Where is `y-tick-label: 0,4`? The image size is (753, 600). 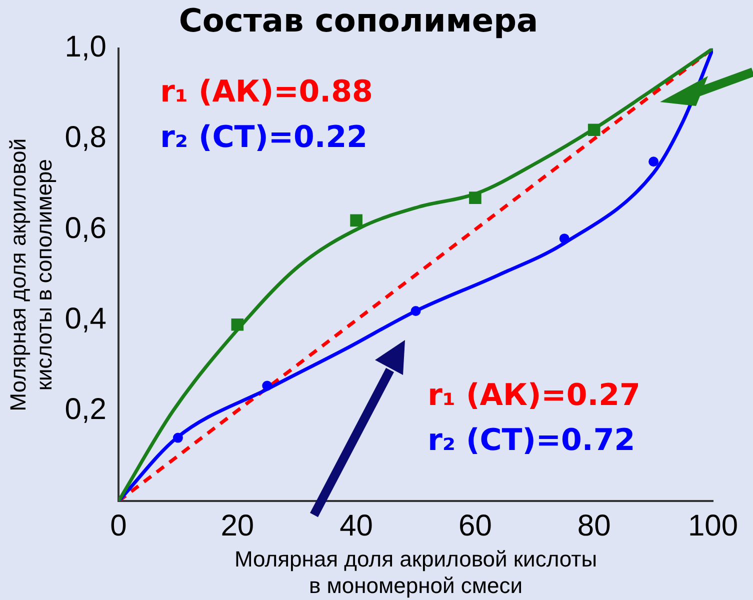 y-tick-label: 0,4 is located at coordinates (85, 319).